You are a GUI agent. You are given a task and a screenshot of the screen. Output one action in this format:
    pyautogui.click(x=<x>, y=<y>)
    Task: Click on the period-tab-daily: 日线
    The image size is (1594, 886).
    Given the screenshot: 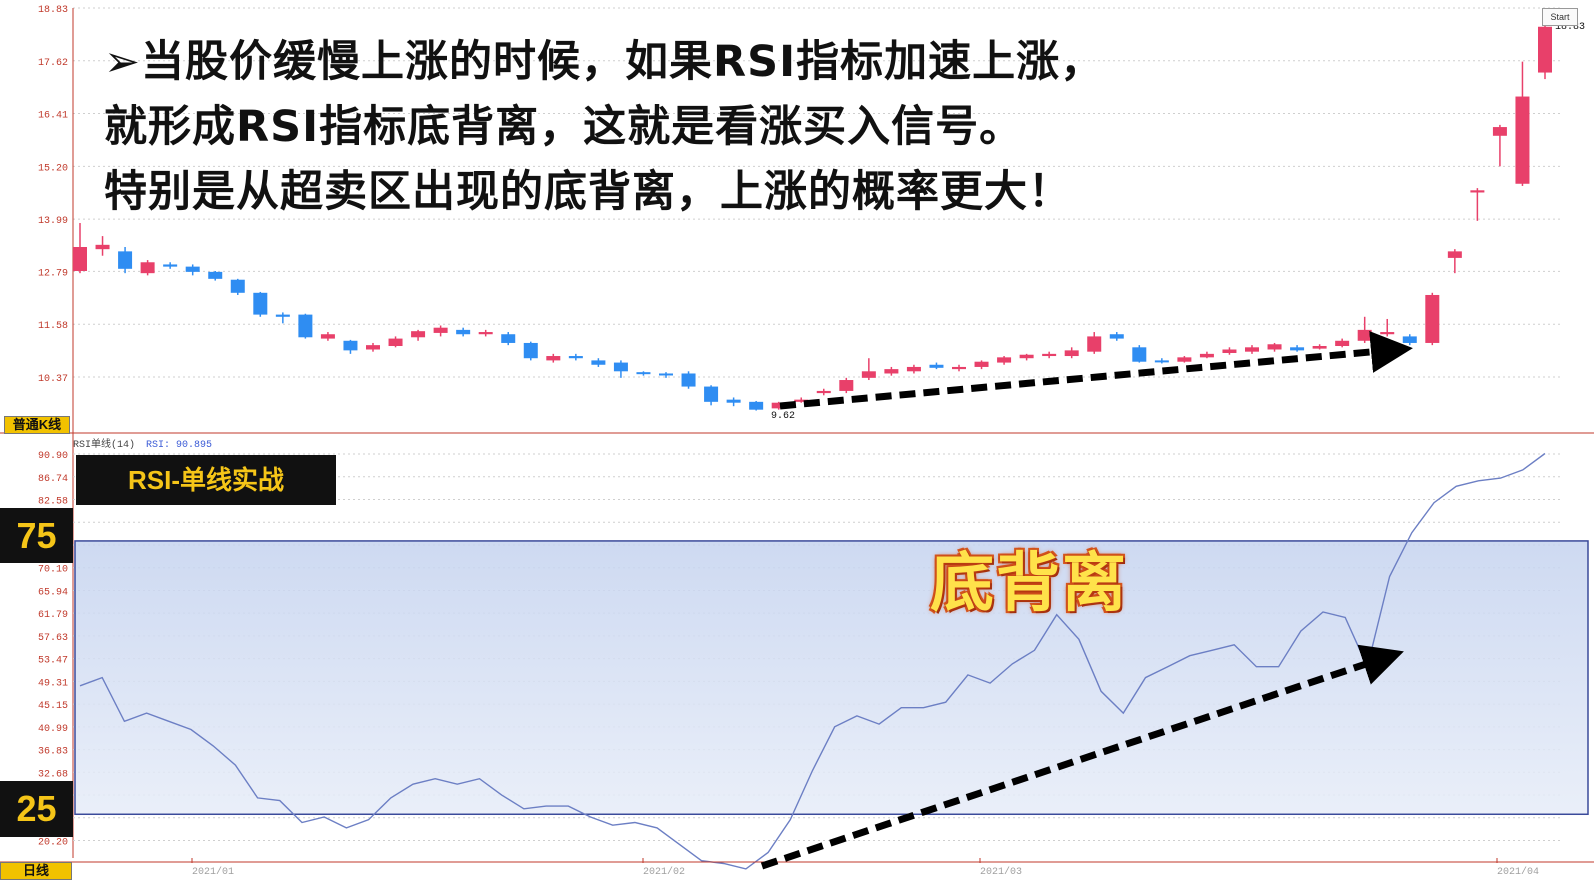 What is the action you would take?
    pyautogui.click(x=36, y=871)
    